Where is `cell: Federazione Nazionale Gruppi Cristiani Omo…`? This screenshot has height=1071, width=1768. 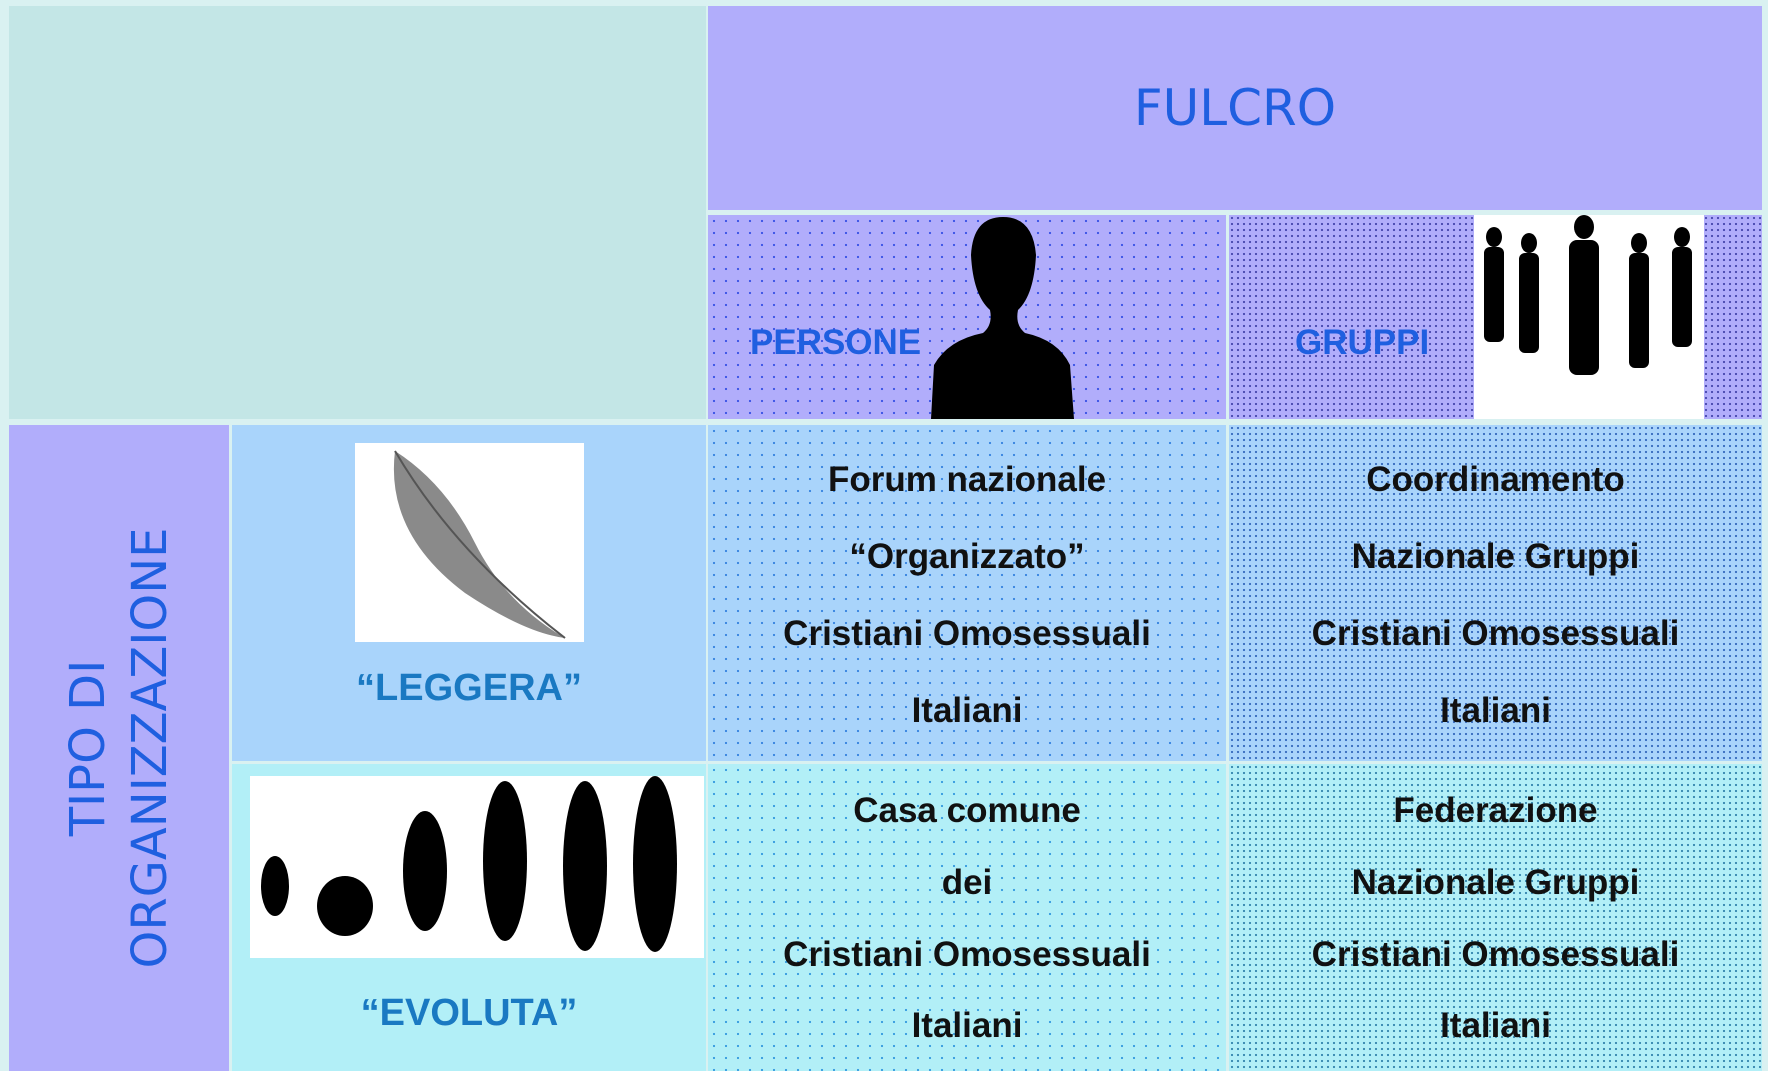
cell: Federazione Nazionale Gruppi Cristiani Omo… is located at coordinates (1495, 917).